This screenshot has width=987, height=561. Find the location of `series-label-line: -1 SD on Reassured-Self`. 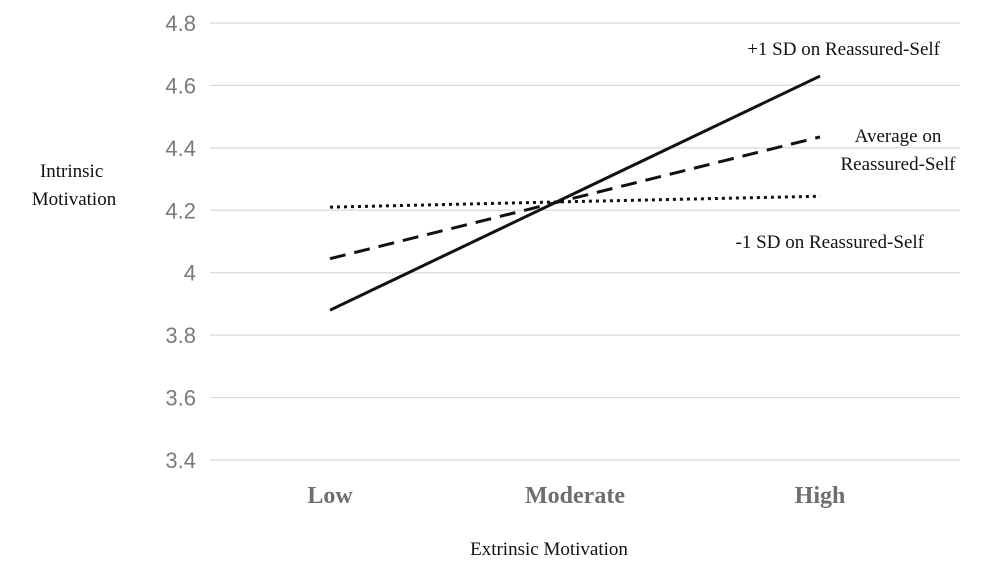

series-label-line: -1 SD on Reassured-Self is located at coordinates (830, 242).